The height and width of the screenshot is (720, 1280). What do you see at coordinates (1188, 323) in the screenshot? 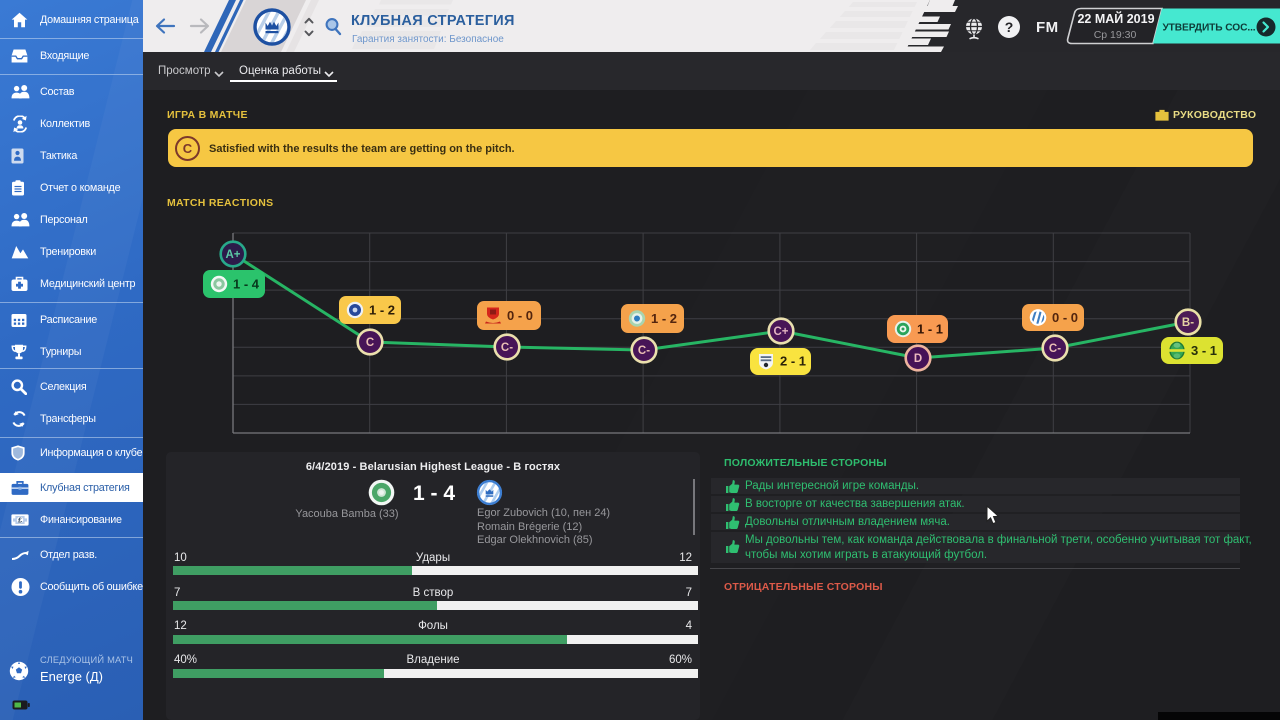
I see `svg-text: B-` at bounding box center [1188, 323].